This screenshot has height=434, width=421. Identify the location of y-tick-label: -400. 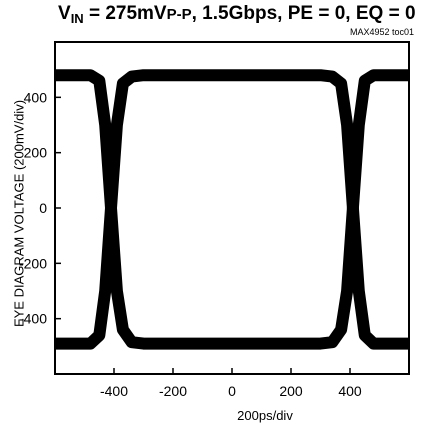
(33, 319).